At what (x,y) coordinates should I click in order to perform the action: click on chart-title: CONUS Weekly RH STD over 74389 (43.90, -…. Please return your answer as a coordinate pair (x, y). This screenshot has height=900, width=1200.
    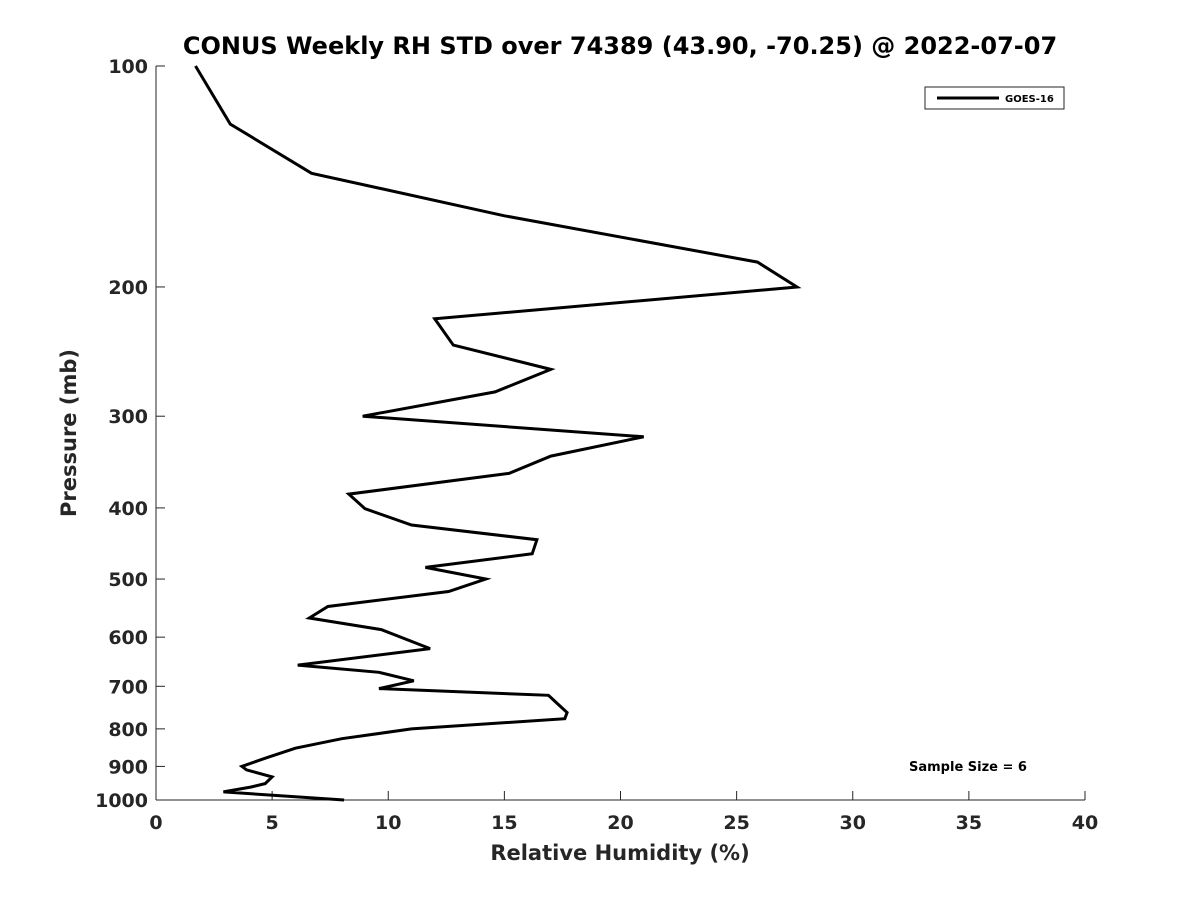
    Looking at the image, I should click on (620, 46).